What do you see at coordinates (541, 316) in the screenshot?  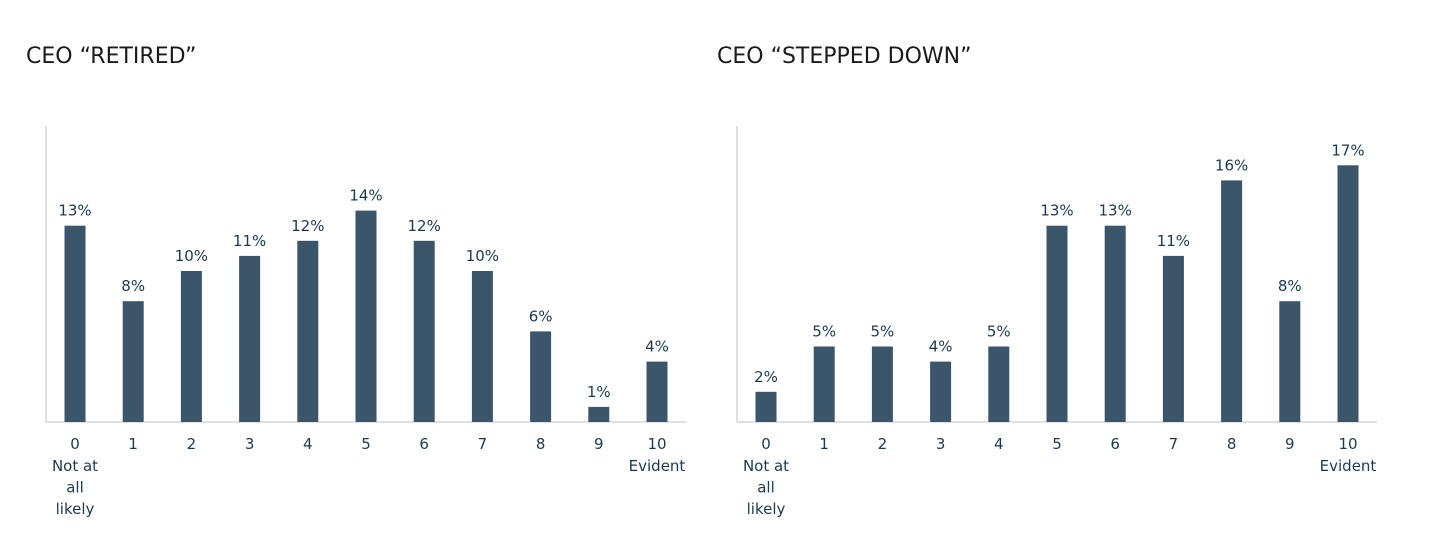 I see `data-label: 6%` at bounding box center [541, 316].